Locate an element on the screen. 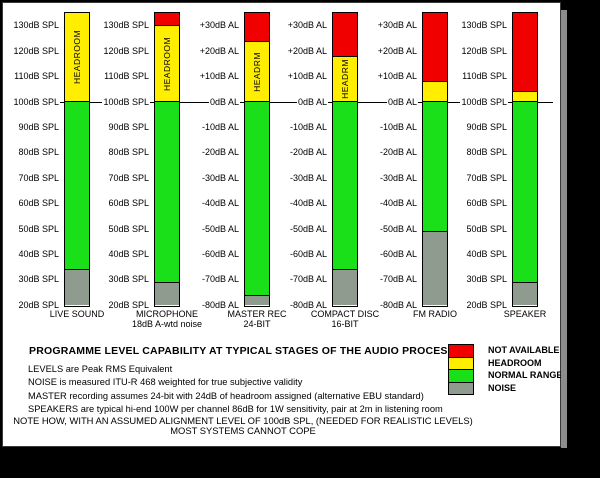  level-bar-fm-radio is located at coordinates (435, 159).